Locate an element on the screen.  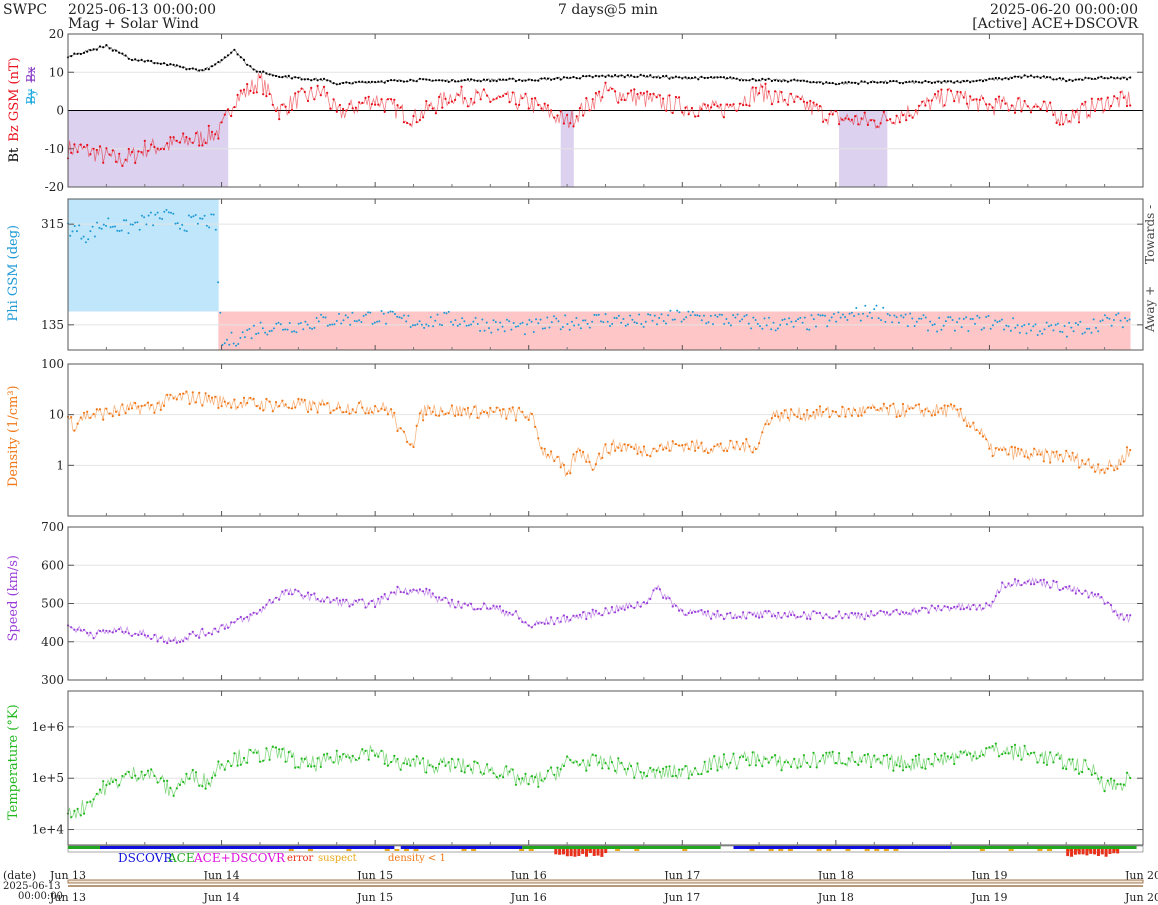
bt-line is located at coordinates (599, 65).